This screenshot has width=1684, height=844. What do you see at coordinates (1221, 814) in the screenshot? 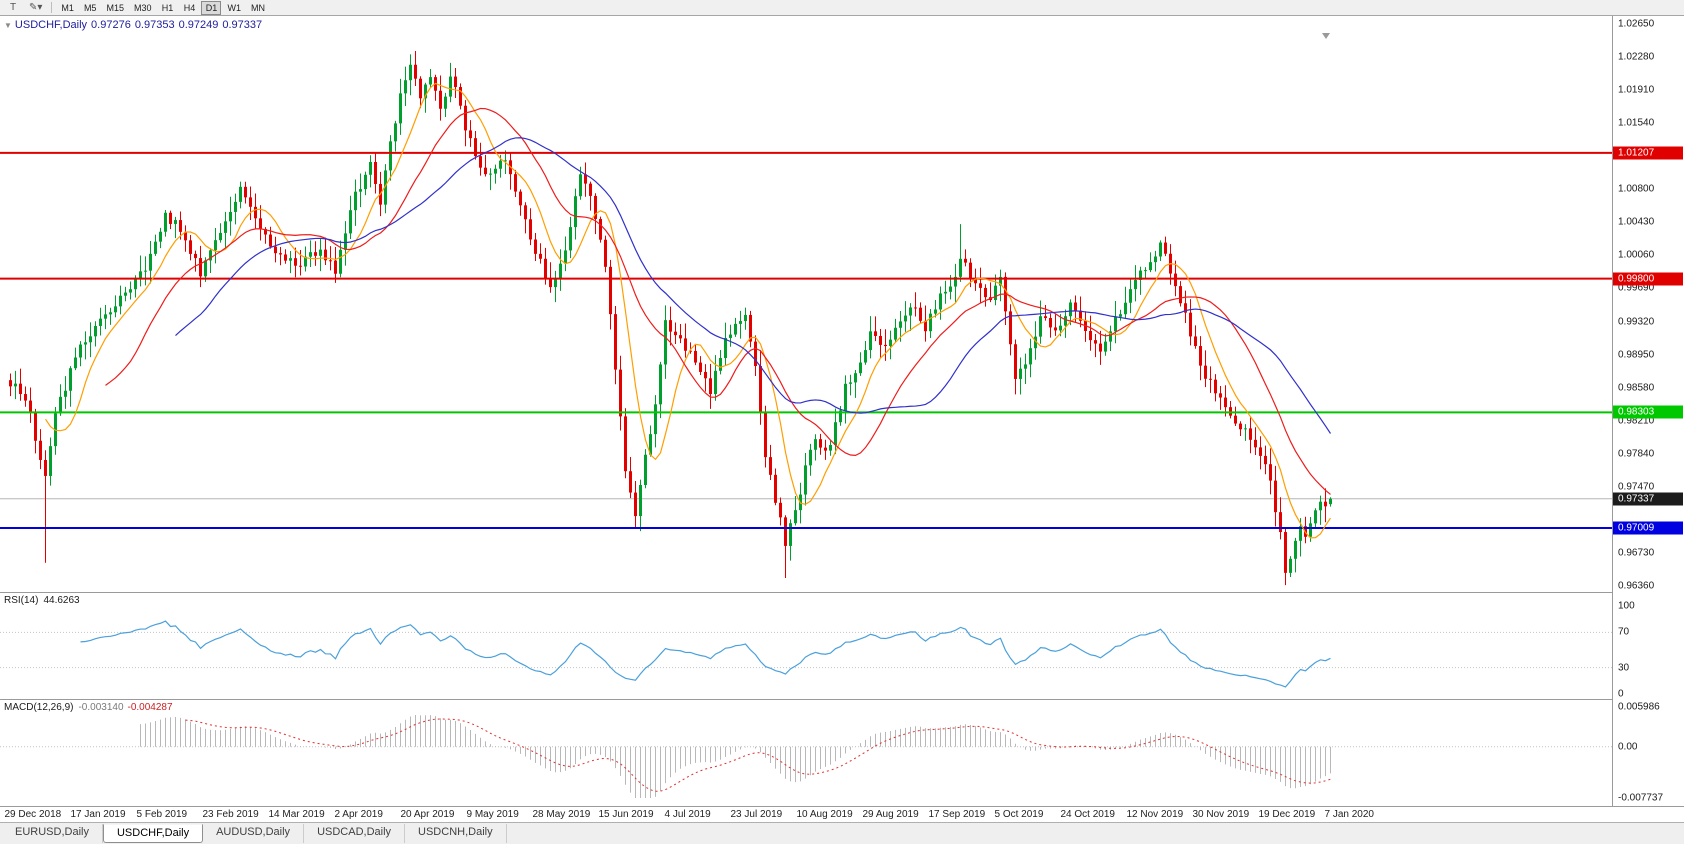
I see `date-label: 30 Nov 2019` at bounding box center [1221, 814].